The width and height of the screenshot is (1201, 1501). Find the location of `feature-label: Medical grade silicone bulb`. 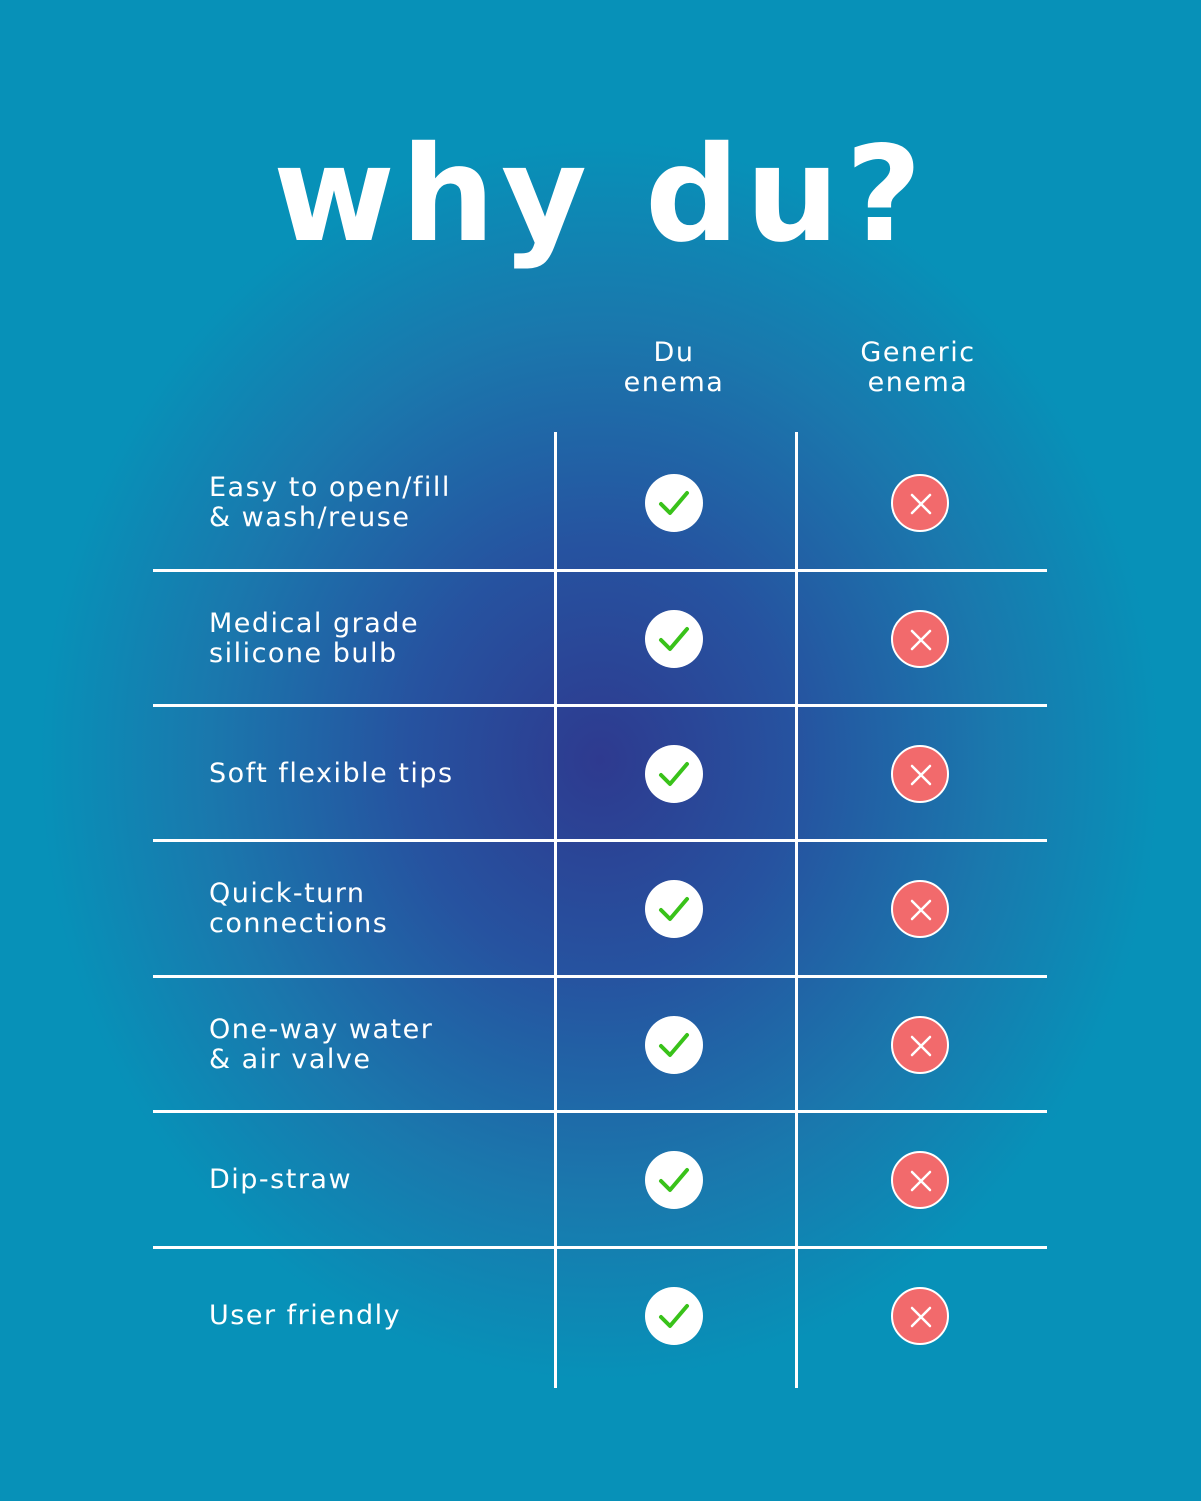

feature-label: Medical grade silicone bulb is located at coordinates (379, 638).